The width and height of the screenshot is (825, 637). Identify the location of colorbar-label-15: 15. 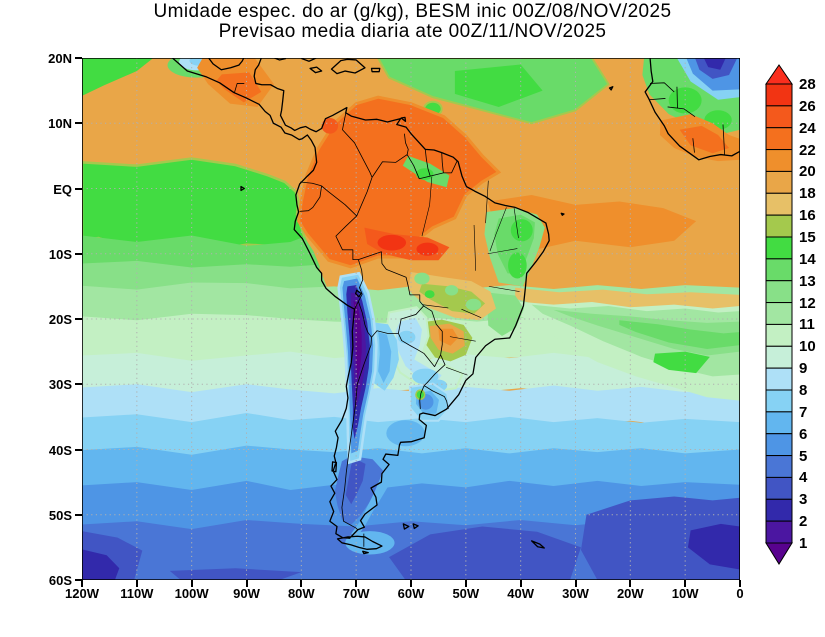
(807, 237).